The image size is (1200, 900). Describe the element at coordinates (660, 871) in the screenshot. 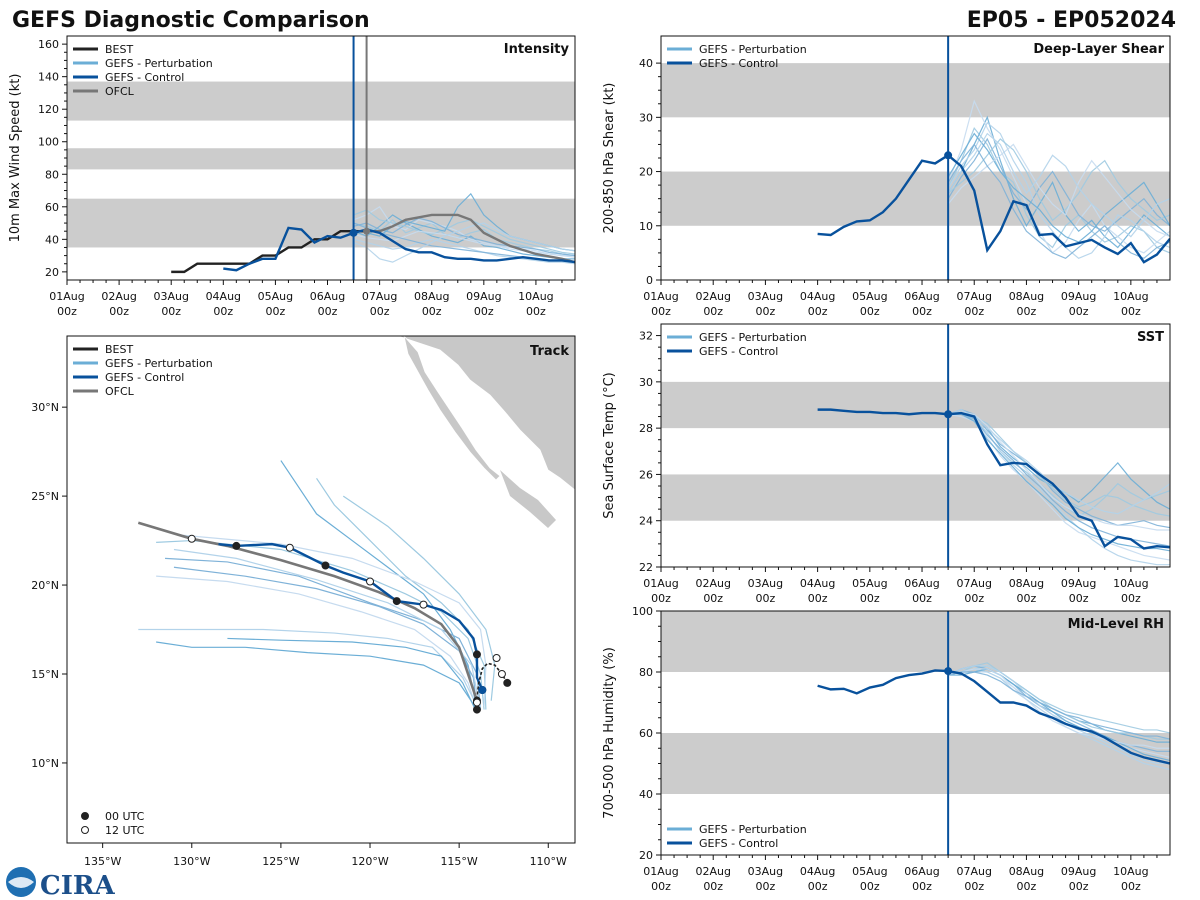

I see `rh-xtick-label-day: 01Aug` at that location.